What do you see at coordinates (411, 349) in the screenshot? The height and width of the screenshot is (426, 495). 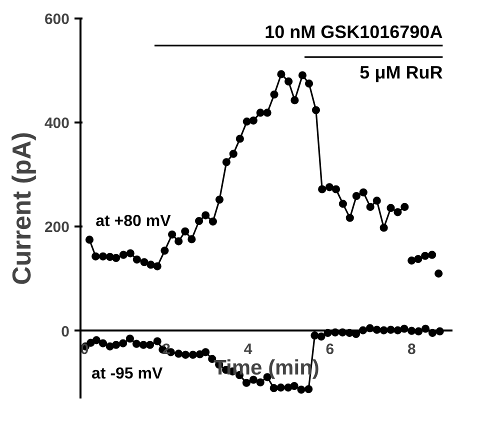 I see `x-tick-label: 8` at bounding box center [411, 349].